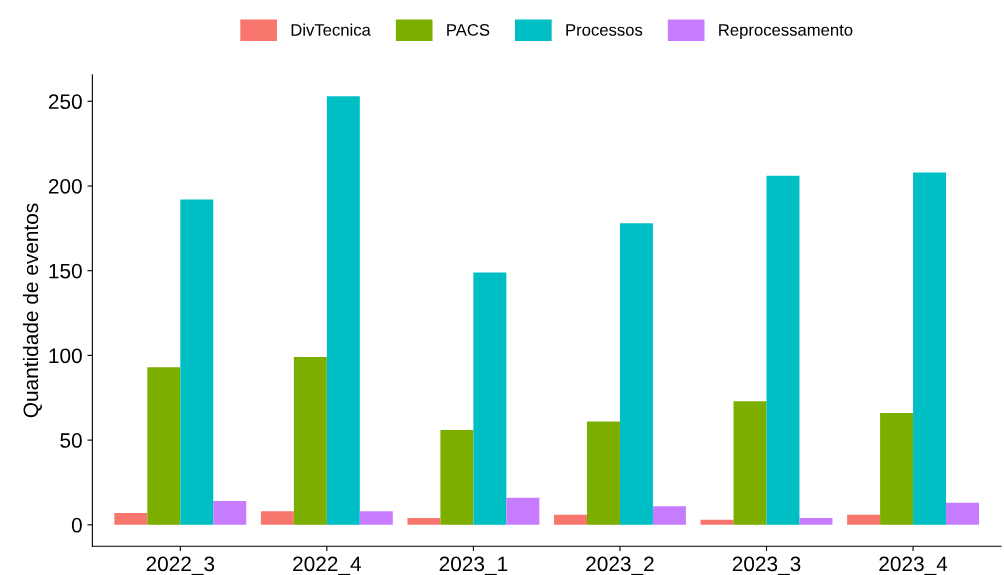  Describe the element at coordinates (65, 102) in the screenshot. I see `y-tick-label: 250` at that location.